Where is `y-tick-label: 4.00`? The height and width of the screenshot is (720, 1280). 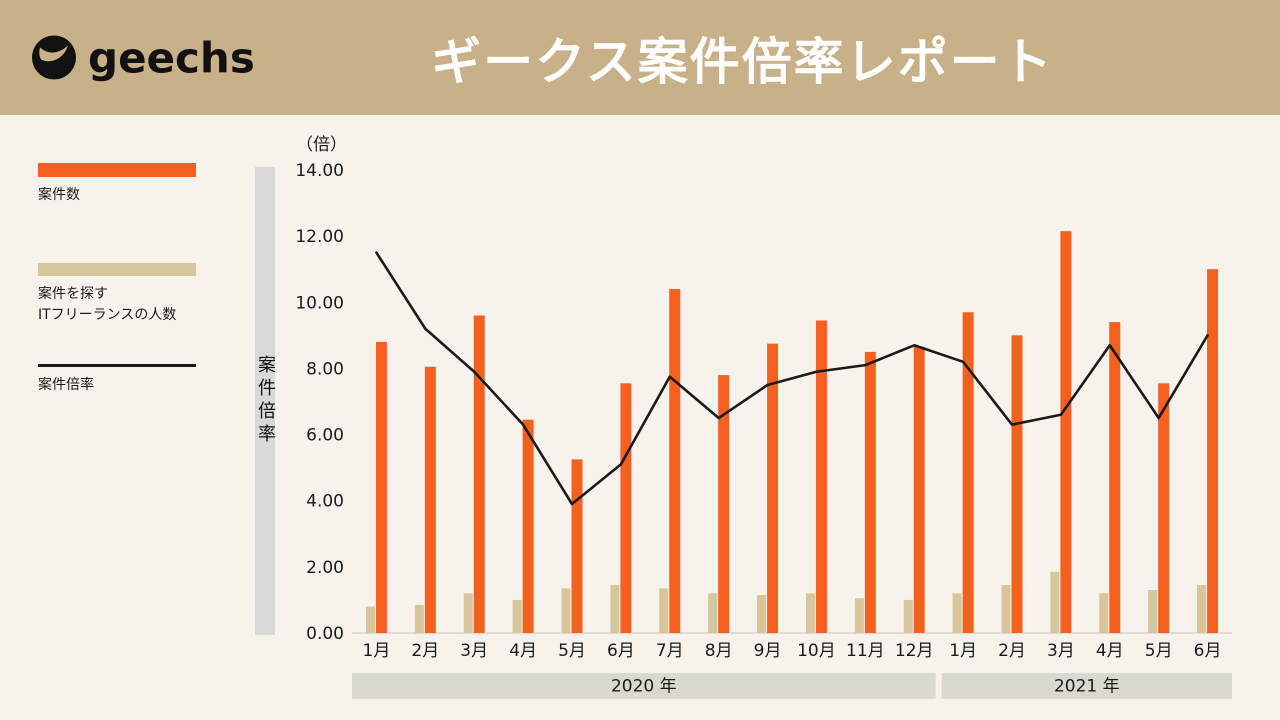
y-tick-label: 4.00 is located at coordinates (325, 502).